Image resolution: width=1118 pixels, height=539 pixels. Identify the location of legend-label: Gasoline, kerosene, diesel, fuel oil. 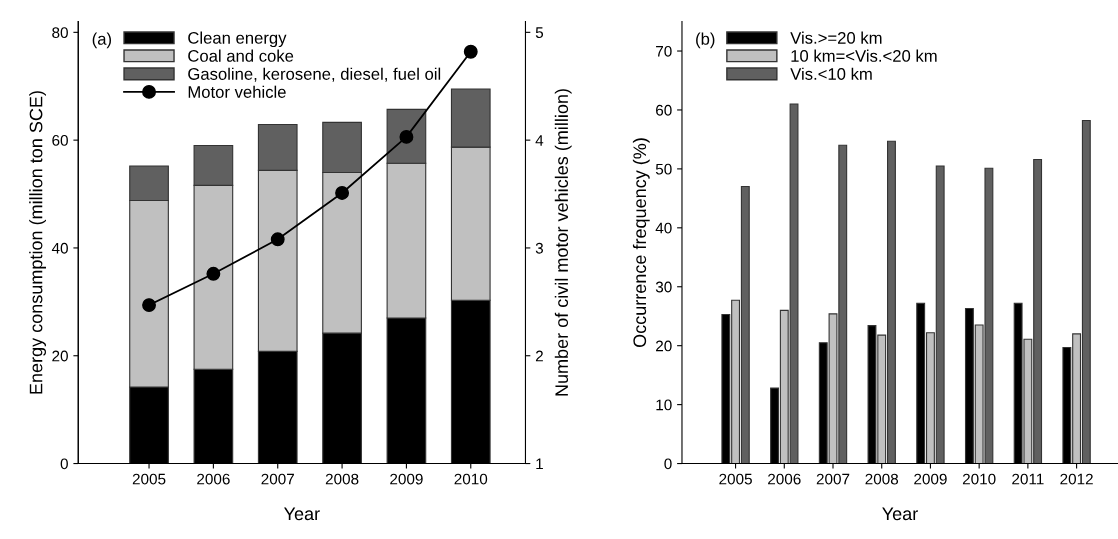
(314, 74).